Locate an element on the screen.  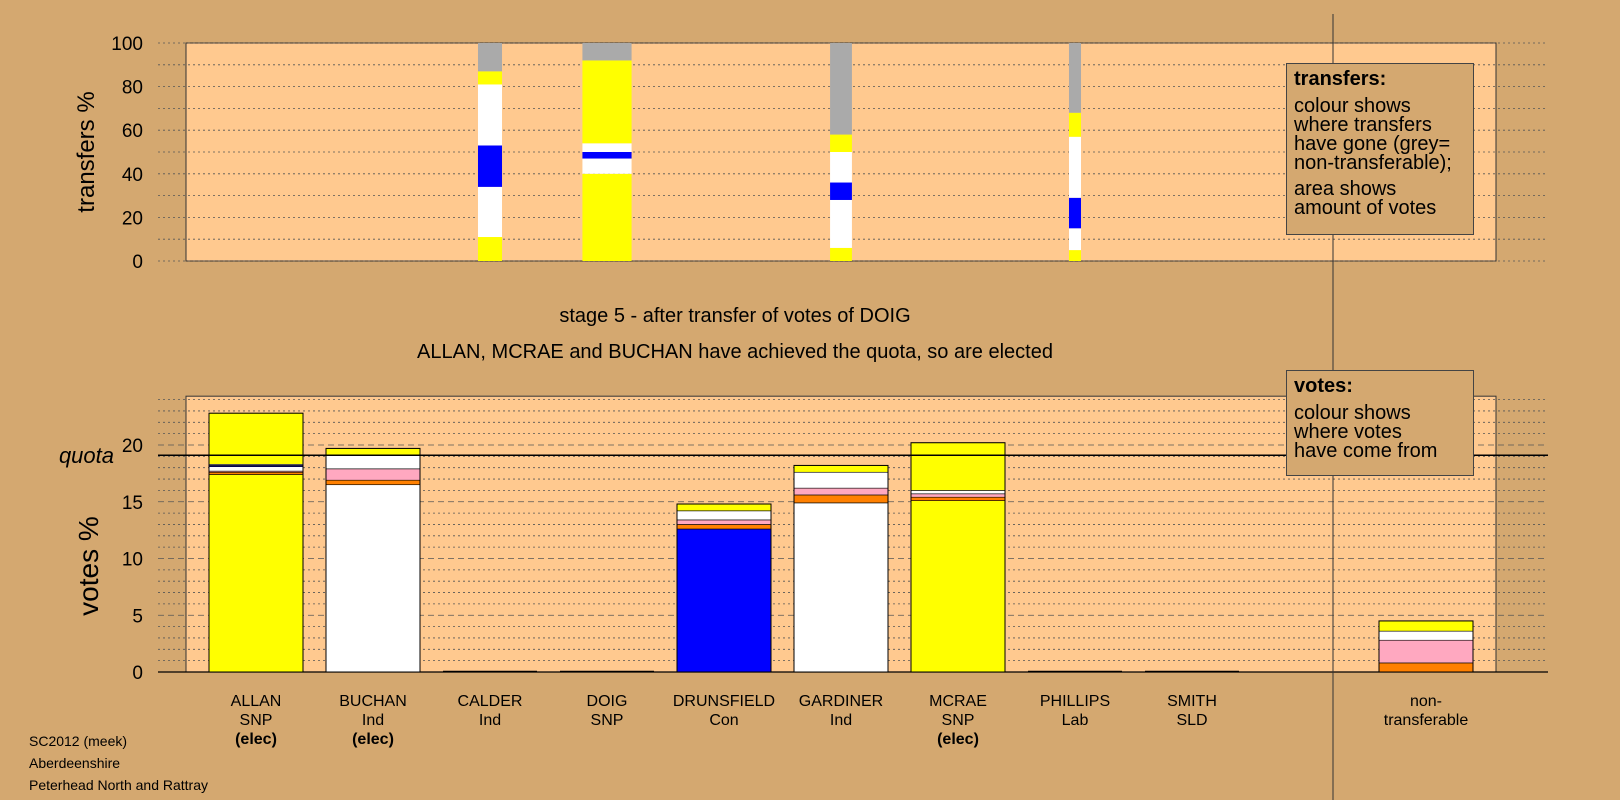
transfers-y-tick-label: 20 is located at coordinates (132, 218).